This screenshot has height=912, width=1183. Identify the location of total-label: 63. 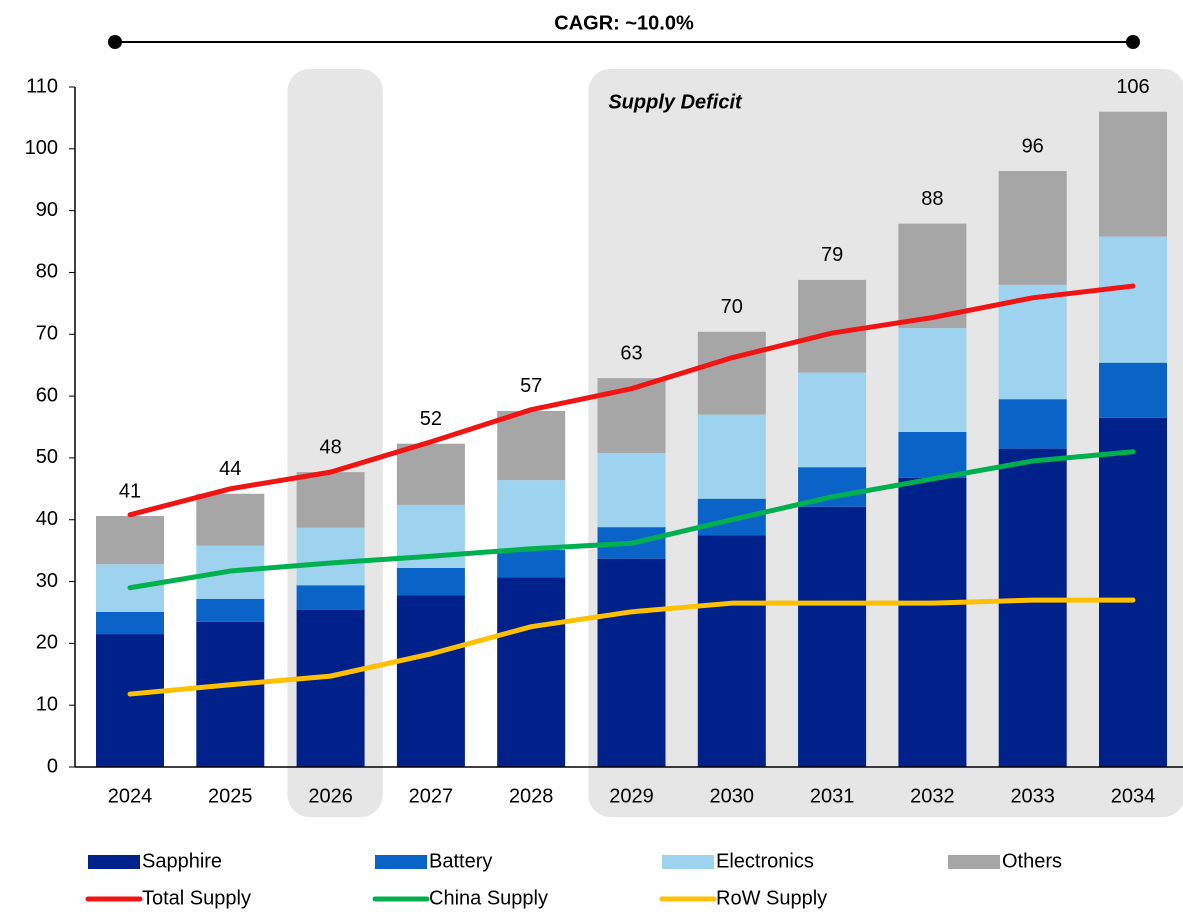
(631, 353).